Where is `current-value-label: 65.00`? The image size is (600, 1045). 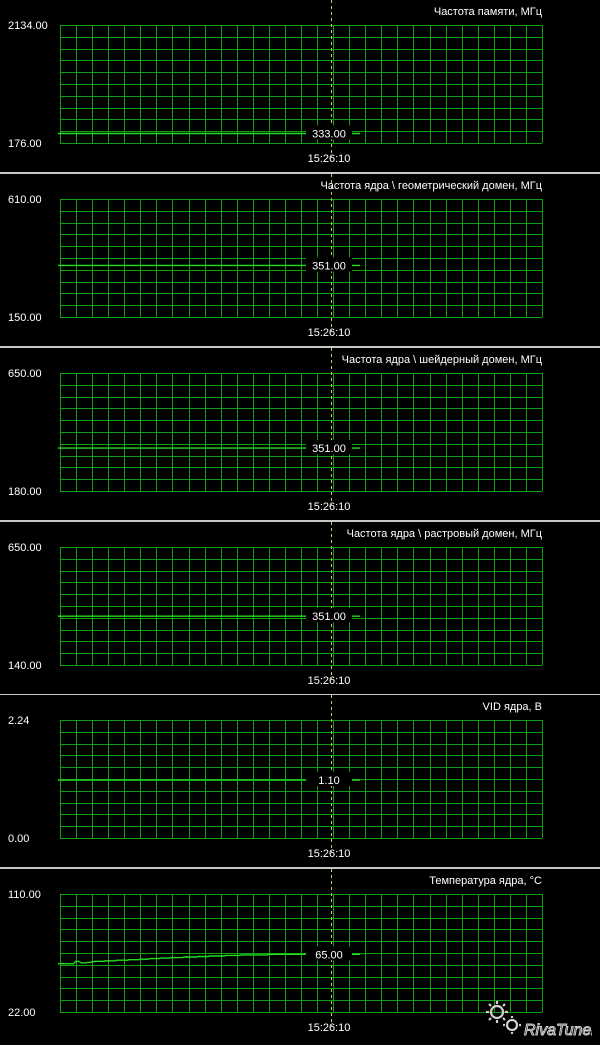
current-value-label: 65.00 is located at coordinates (329, 955).